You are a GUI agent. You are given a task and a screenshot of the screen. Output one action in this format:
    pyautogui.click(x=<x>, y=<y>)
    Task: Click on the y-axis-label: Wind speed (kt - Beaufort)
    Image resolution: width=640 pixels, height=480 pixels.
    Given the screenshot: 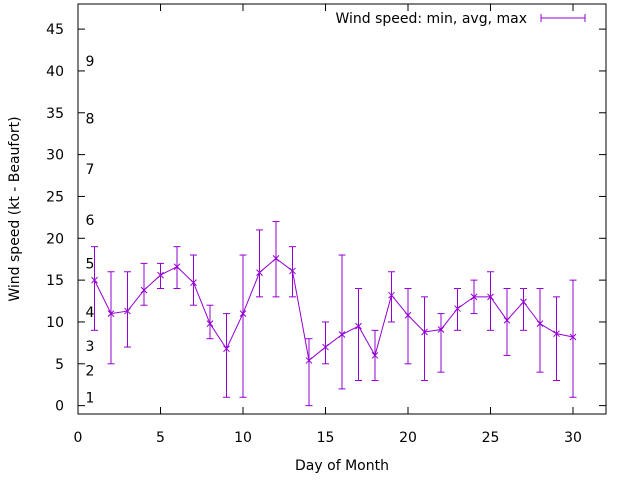 What is the action you would take?
    pyautogui.click(x=15, y=208)
    